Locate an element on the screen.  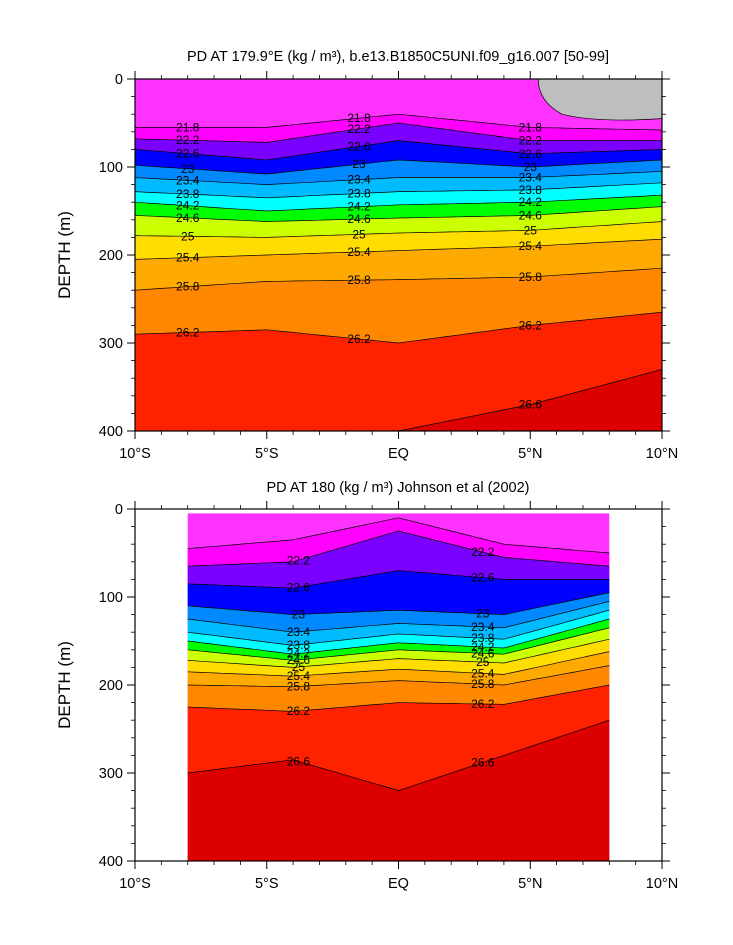
density-band-23.4 is located at coordinates (398, 184).